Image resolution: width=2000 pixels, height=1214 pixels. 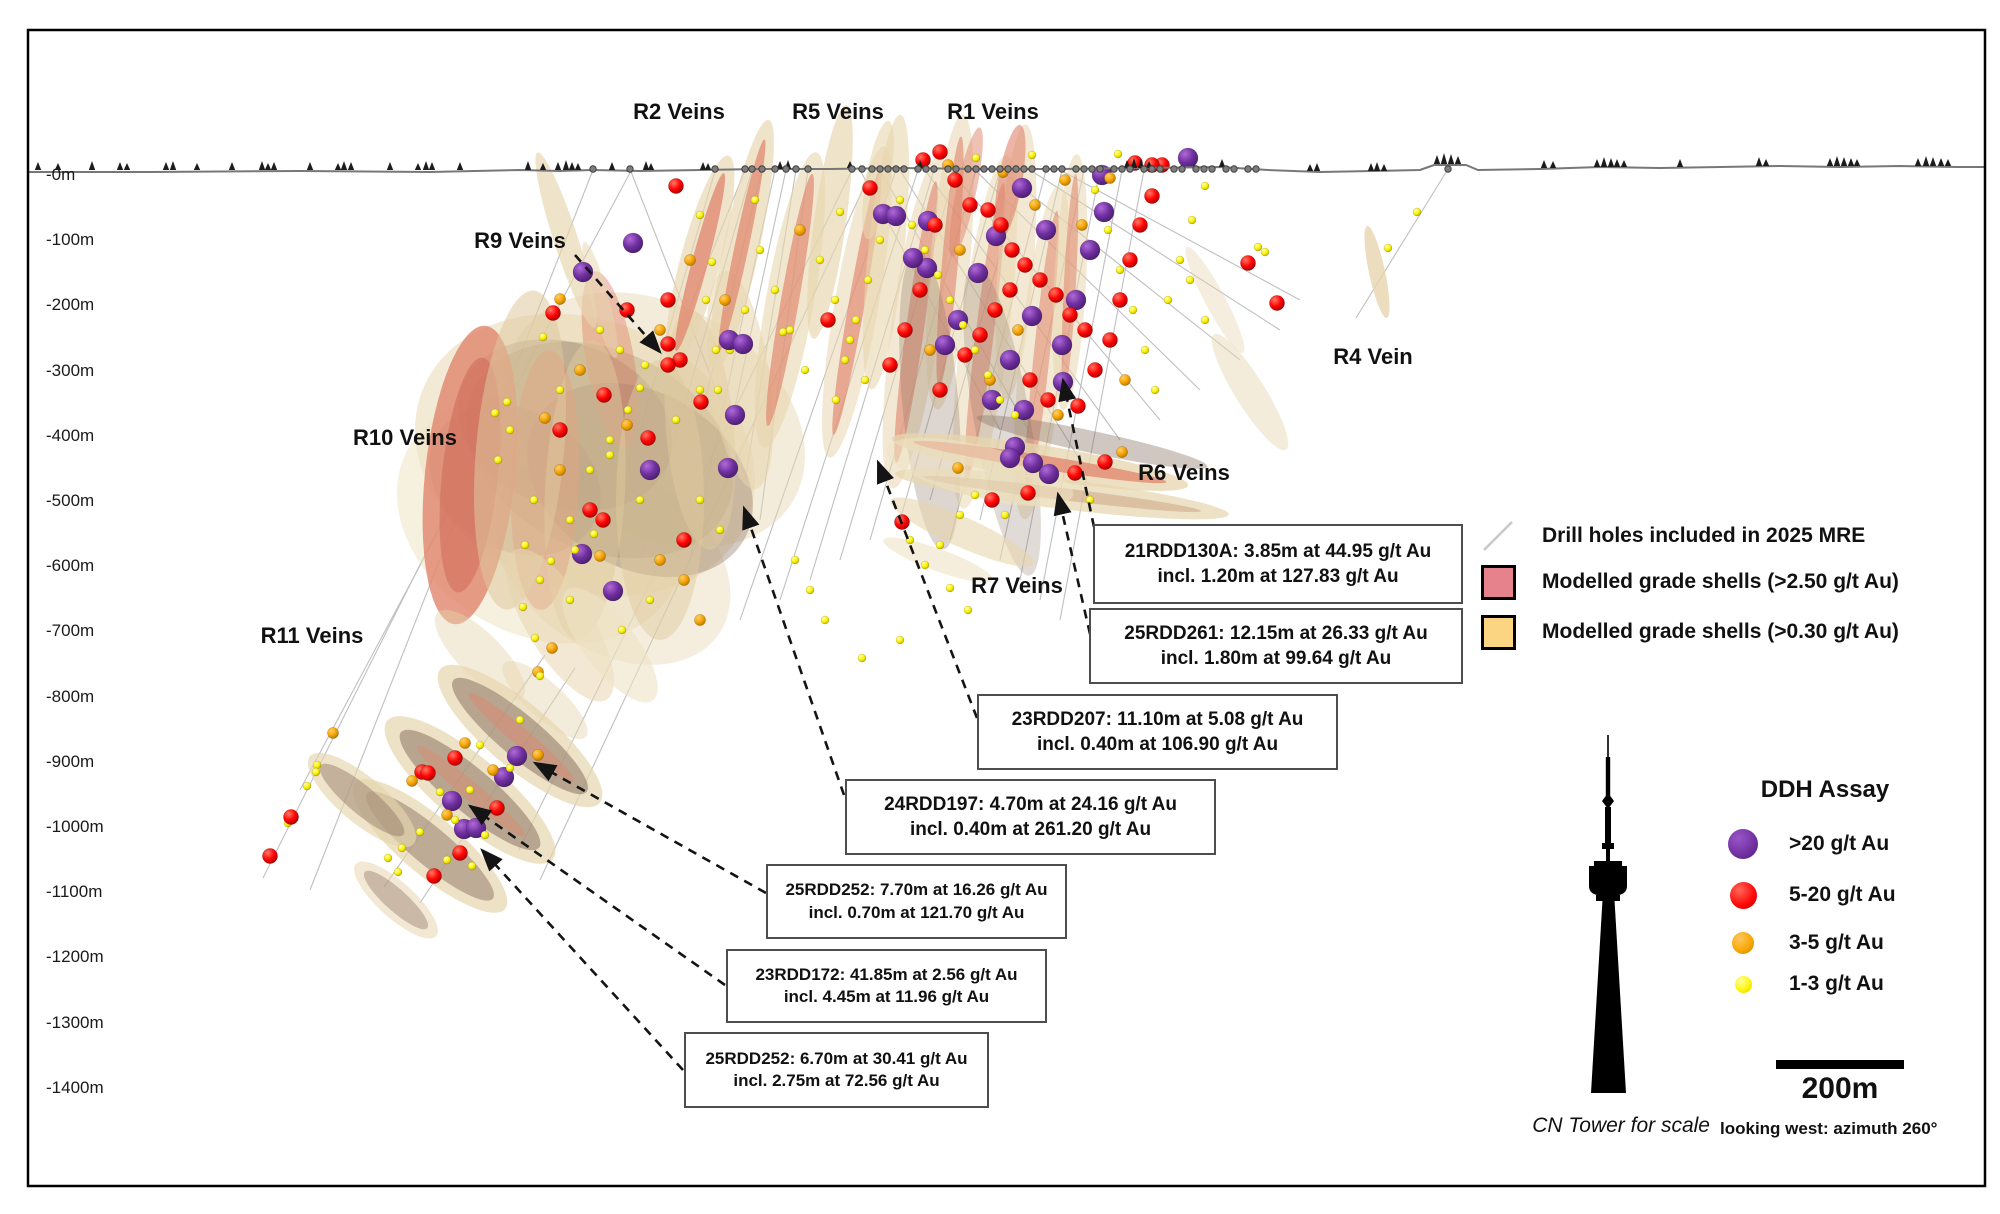 What do you see at coordinates (1825, 789) in the screenshot?
I see `assay-legend-title: DDH Assay` at bounding box center [1825, 789].